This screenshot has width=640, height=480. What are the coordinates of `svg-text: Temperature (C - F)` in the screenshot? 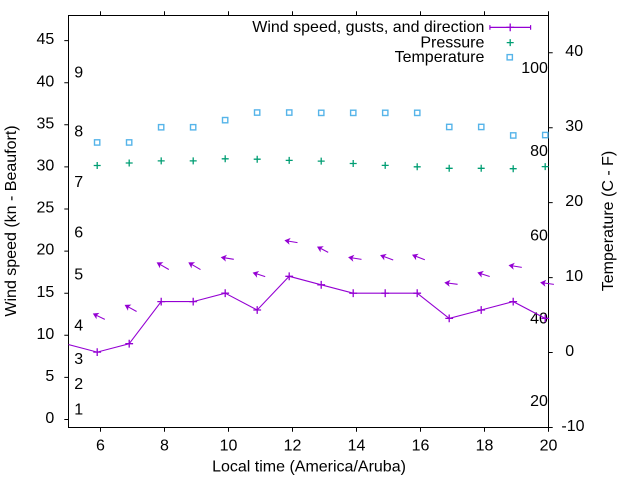 It's located at (608, 221).